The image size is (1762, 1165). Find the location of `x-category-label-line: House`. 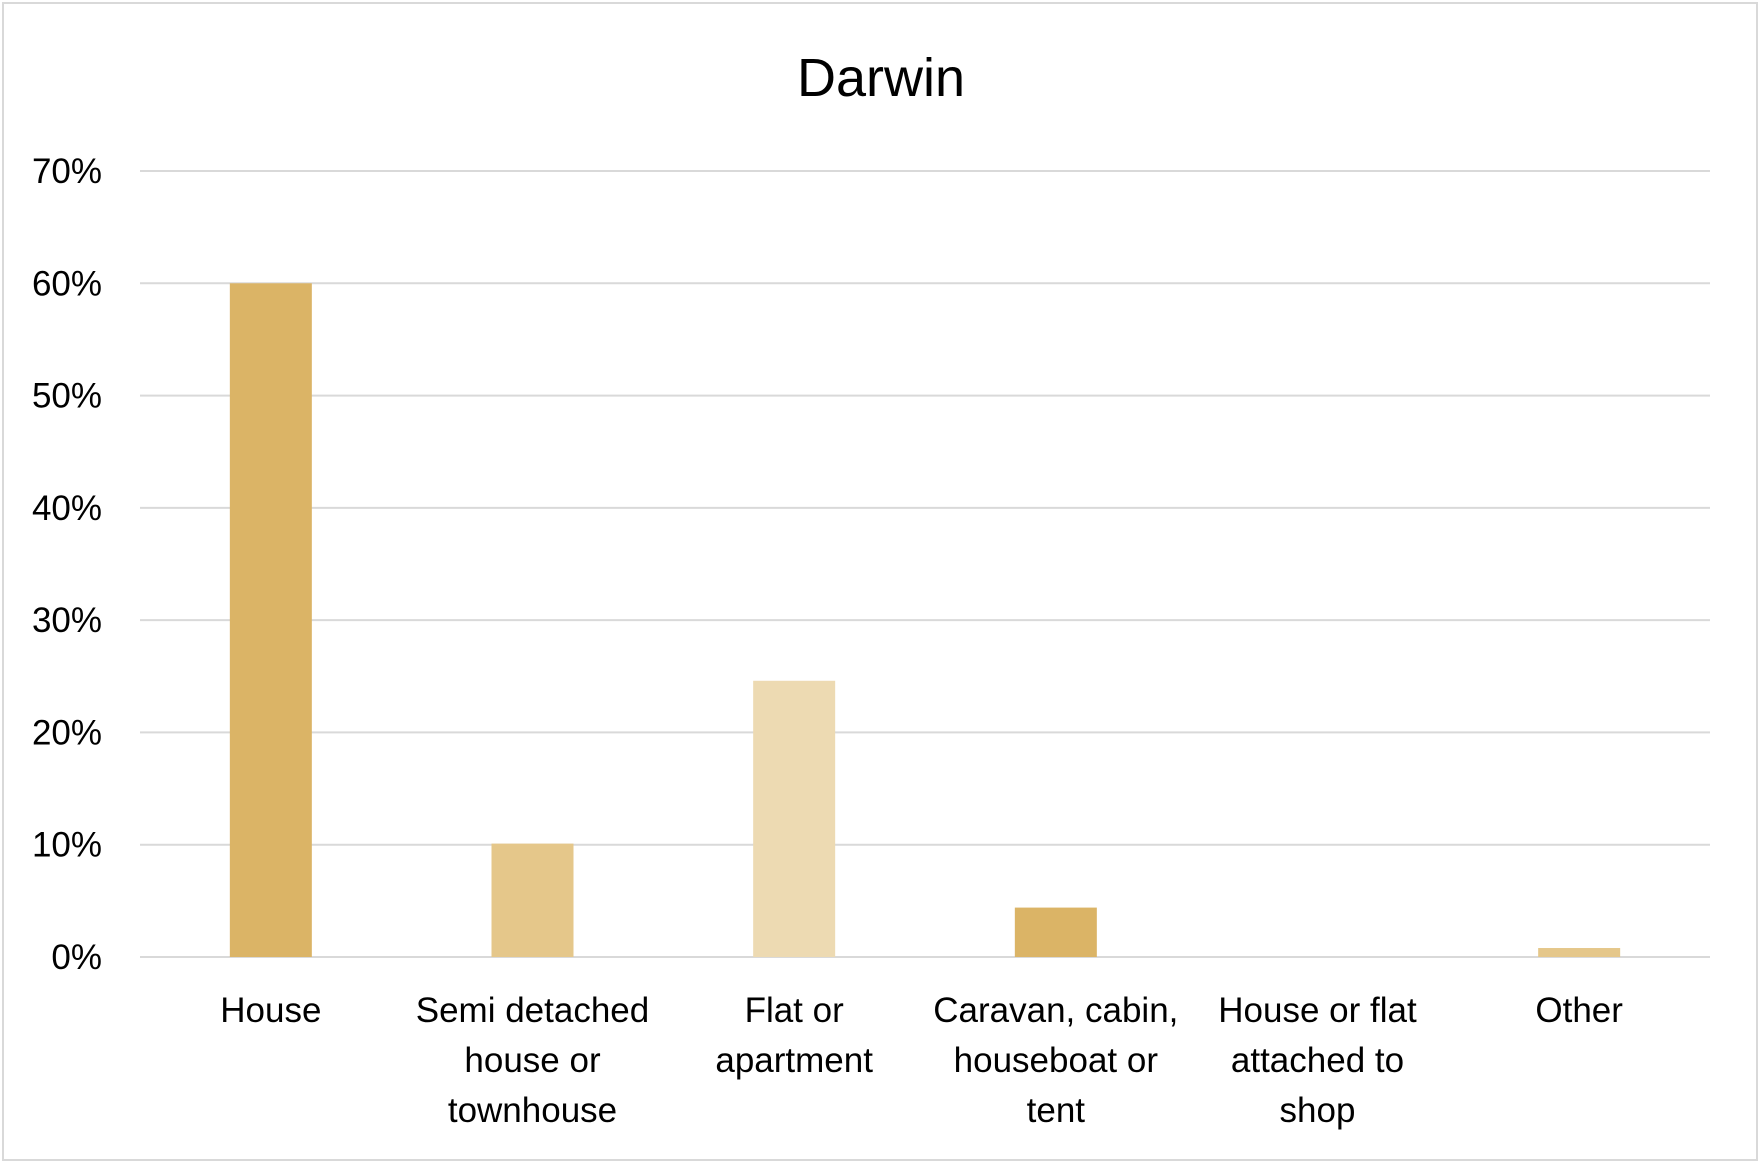

x-category-label-line: House is located at coordinates (270, 1010).